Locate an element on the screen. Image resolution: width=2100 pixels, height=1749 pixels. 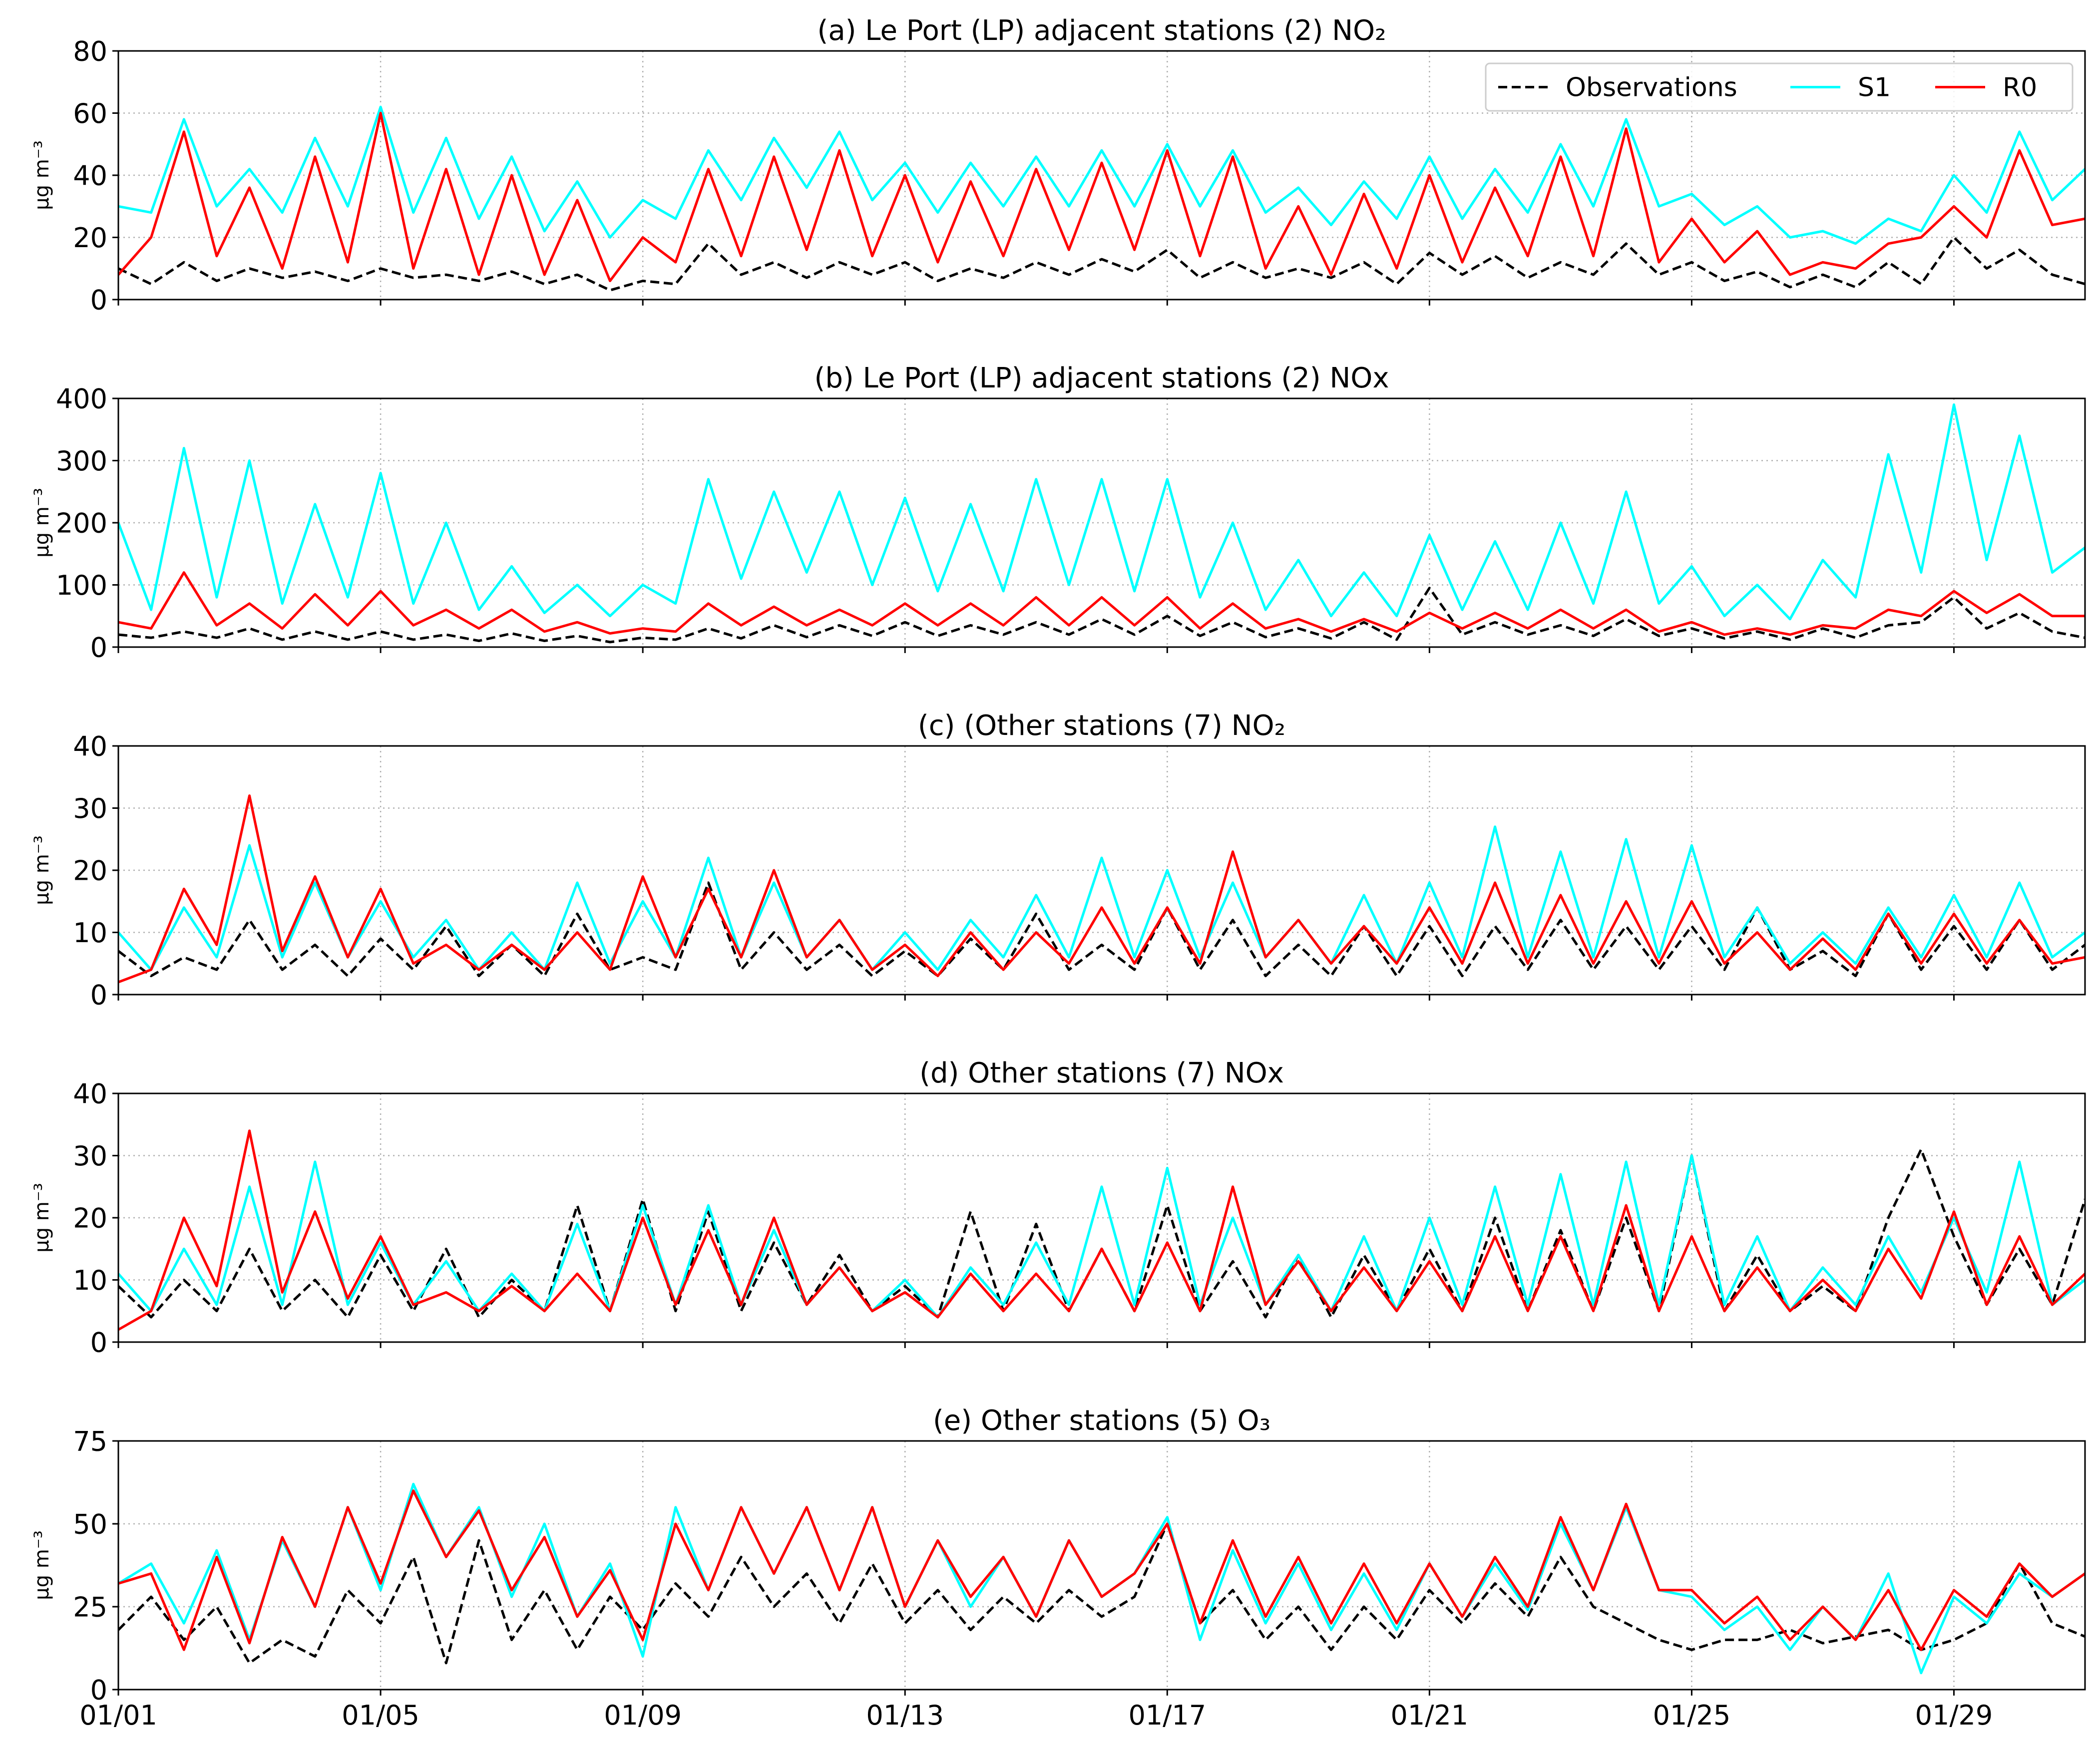
x-tick-label: 01/29 is located at coordinates (1954, 1715).